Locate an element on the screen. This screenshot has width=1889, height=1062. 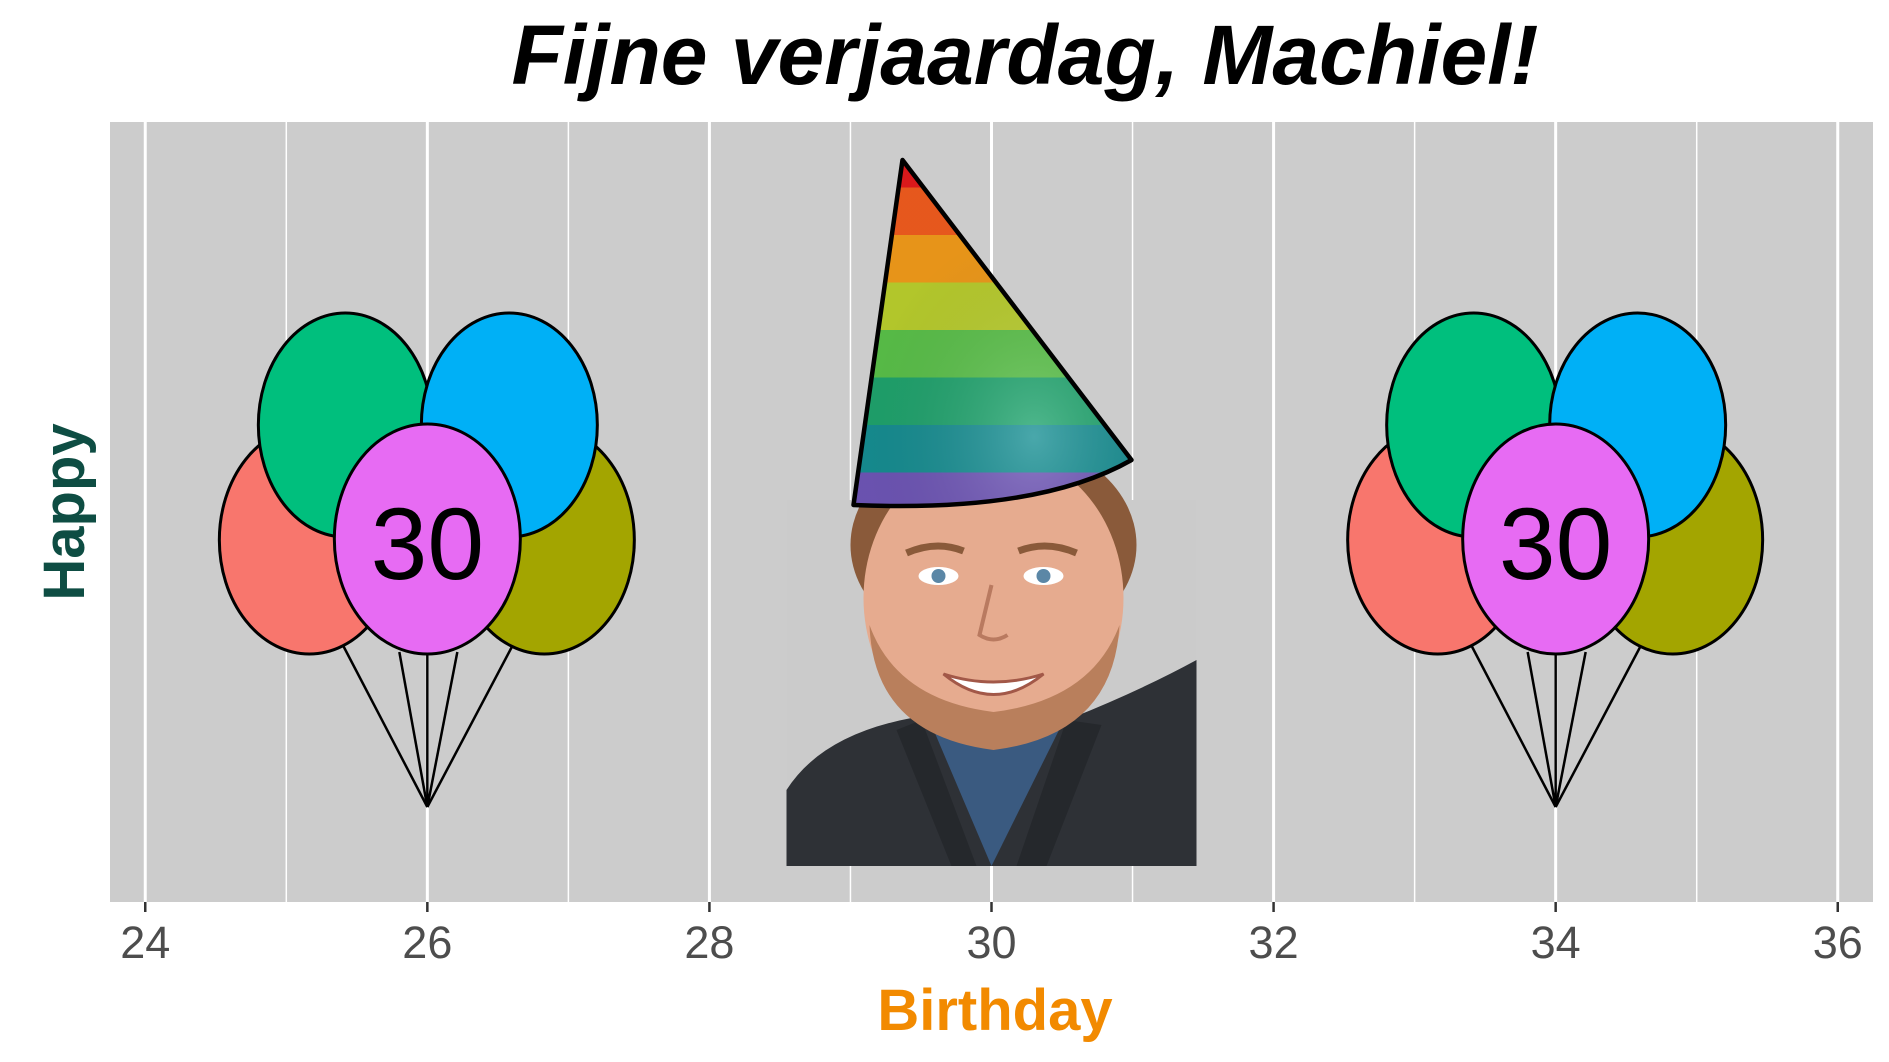
x-axis: 24 26 28 30 32 34 36 is located at coordinates (991, 935).